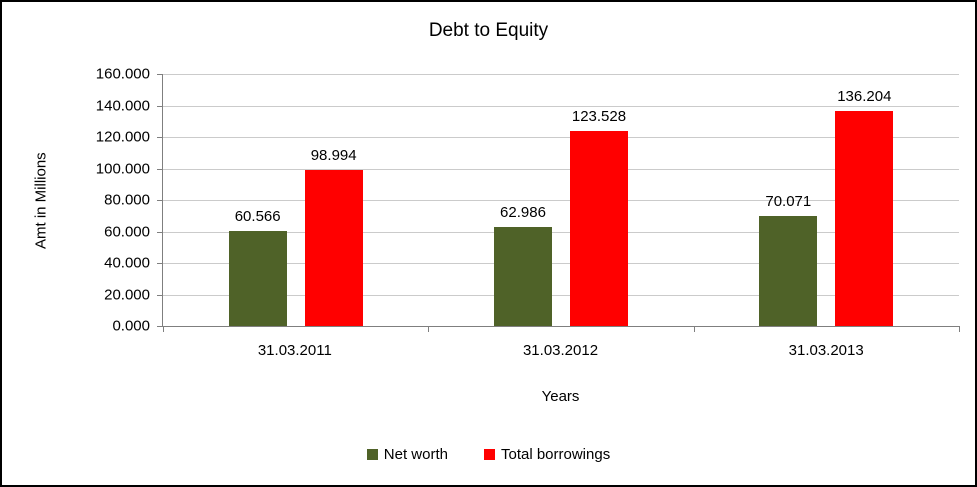 The width and height of the screenshot is (977, 487). I want to click on x-axis-title: Years, so click(560, 396).